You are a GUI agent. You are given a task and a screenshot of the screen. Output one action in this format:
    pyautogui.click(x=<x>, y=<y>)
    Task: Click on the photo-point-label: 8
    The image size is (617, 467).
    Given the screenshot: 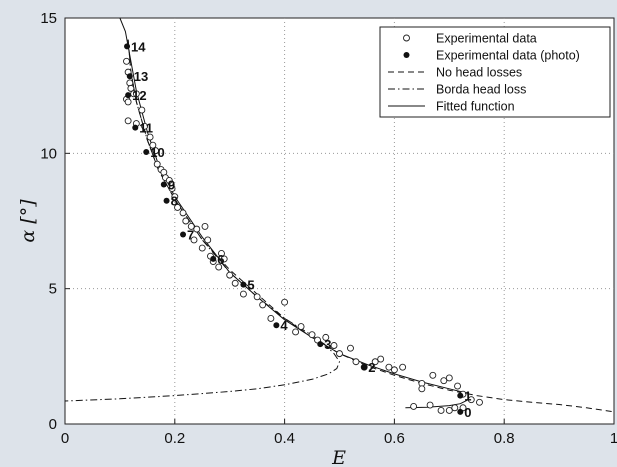 What is the action you would take?
    pyautogui.click(x=174, y=201)
    